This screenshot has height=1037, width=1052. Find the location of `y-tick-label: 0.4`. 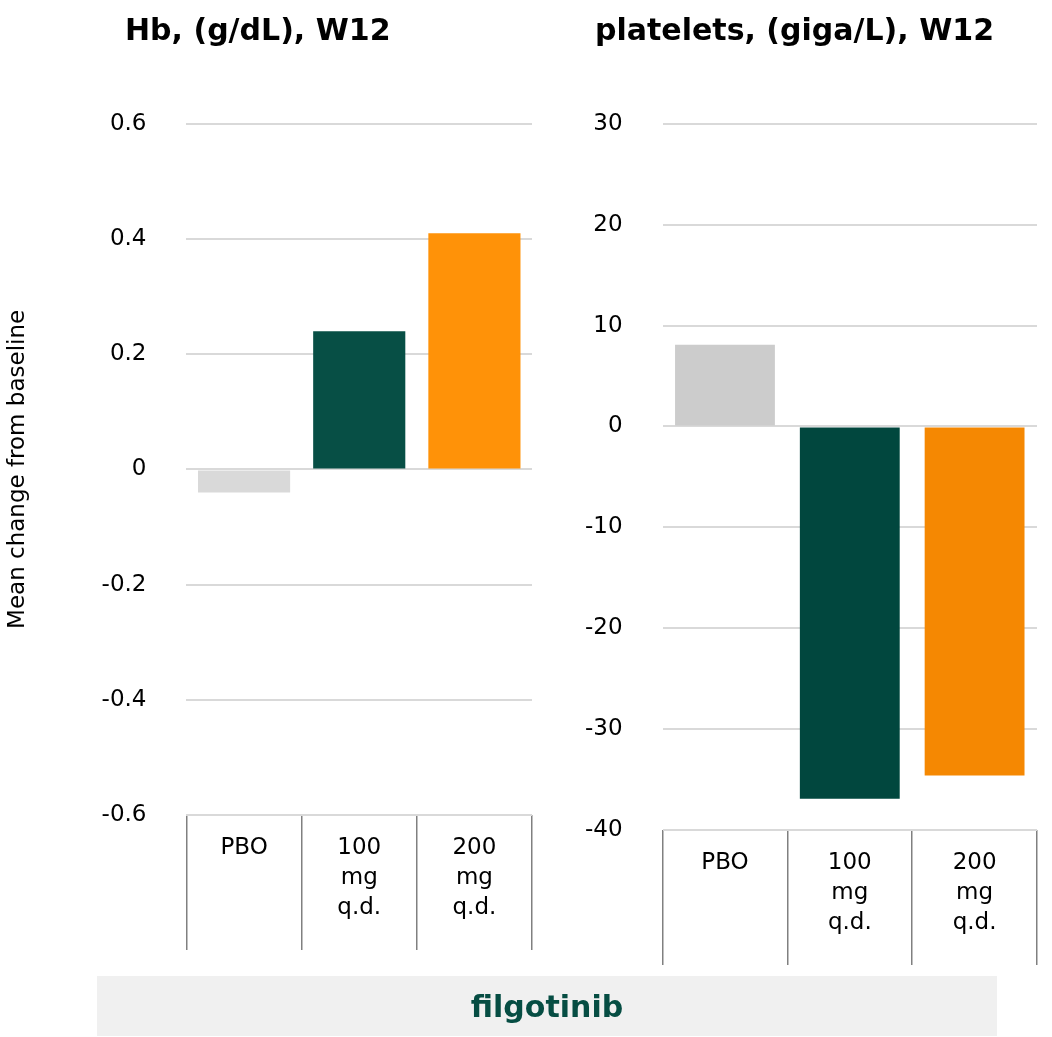

y-tick-label: 0.4 is located at coordinates (128, 236).